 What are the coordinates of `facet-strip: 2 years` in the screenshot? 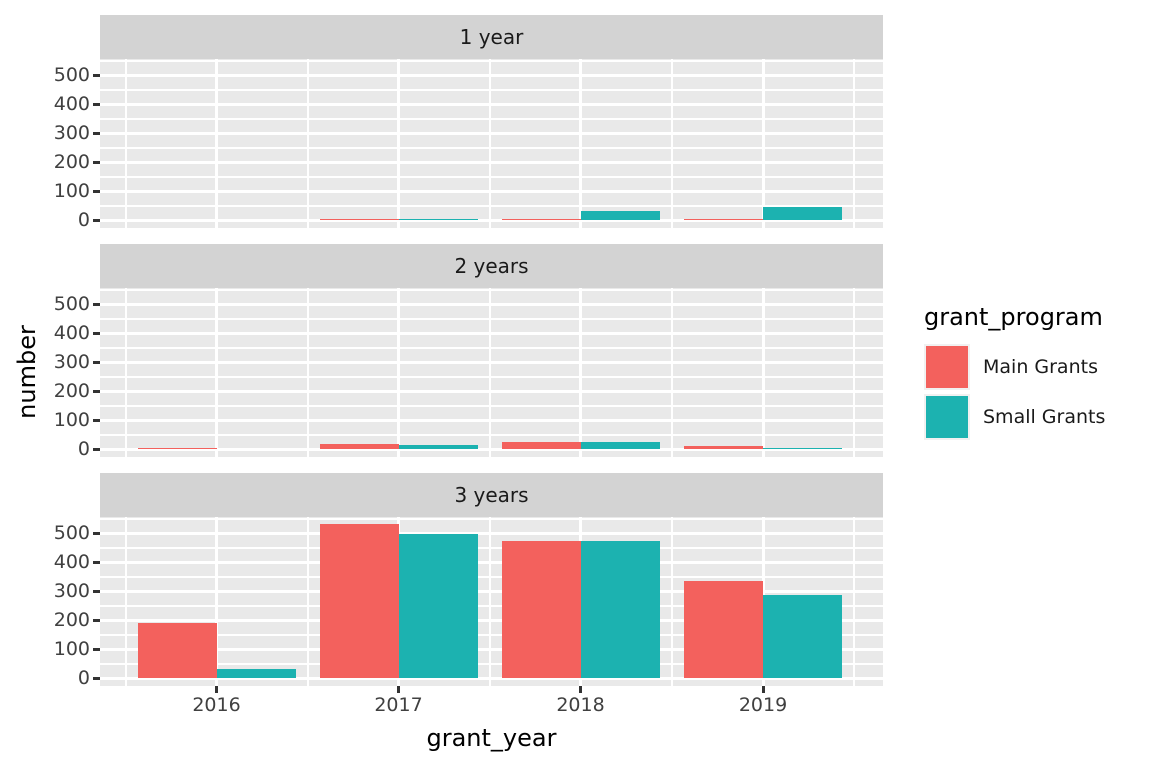 It's located at (491, 266).